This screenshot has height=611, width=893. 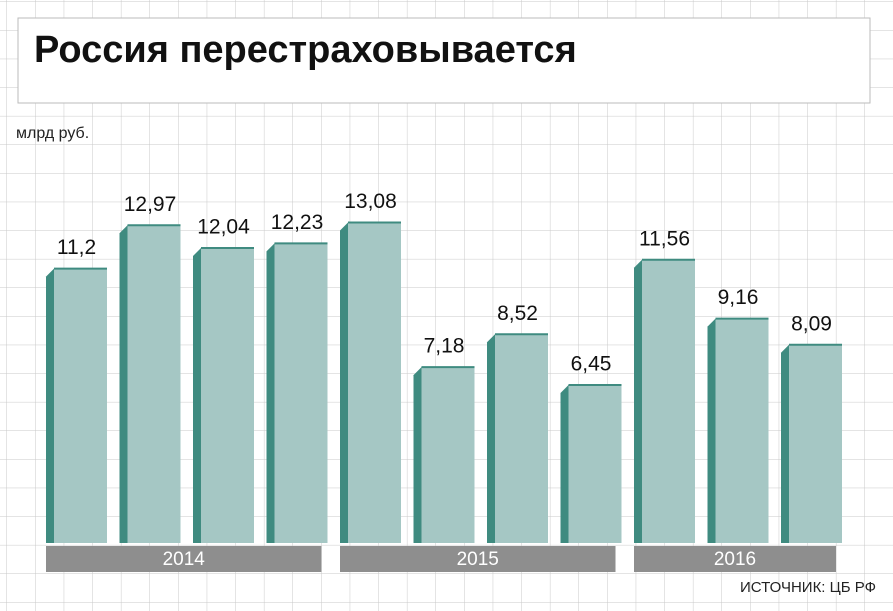 What do you see at coordinates (52, 133) in the screenshot?
I see `y-axis-label: млрд руб.` at bounding box center [52, 133].